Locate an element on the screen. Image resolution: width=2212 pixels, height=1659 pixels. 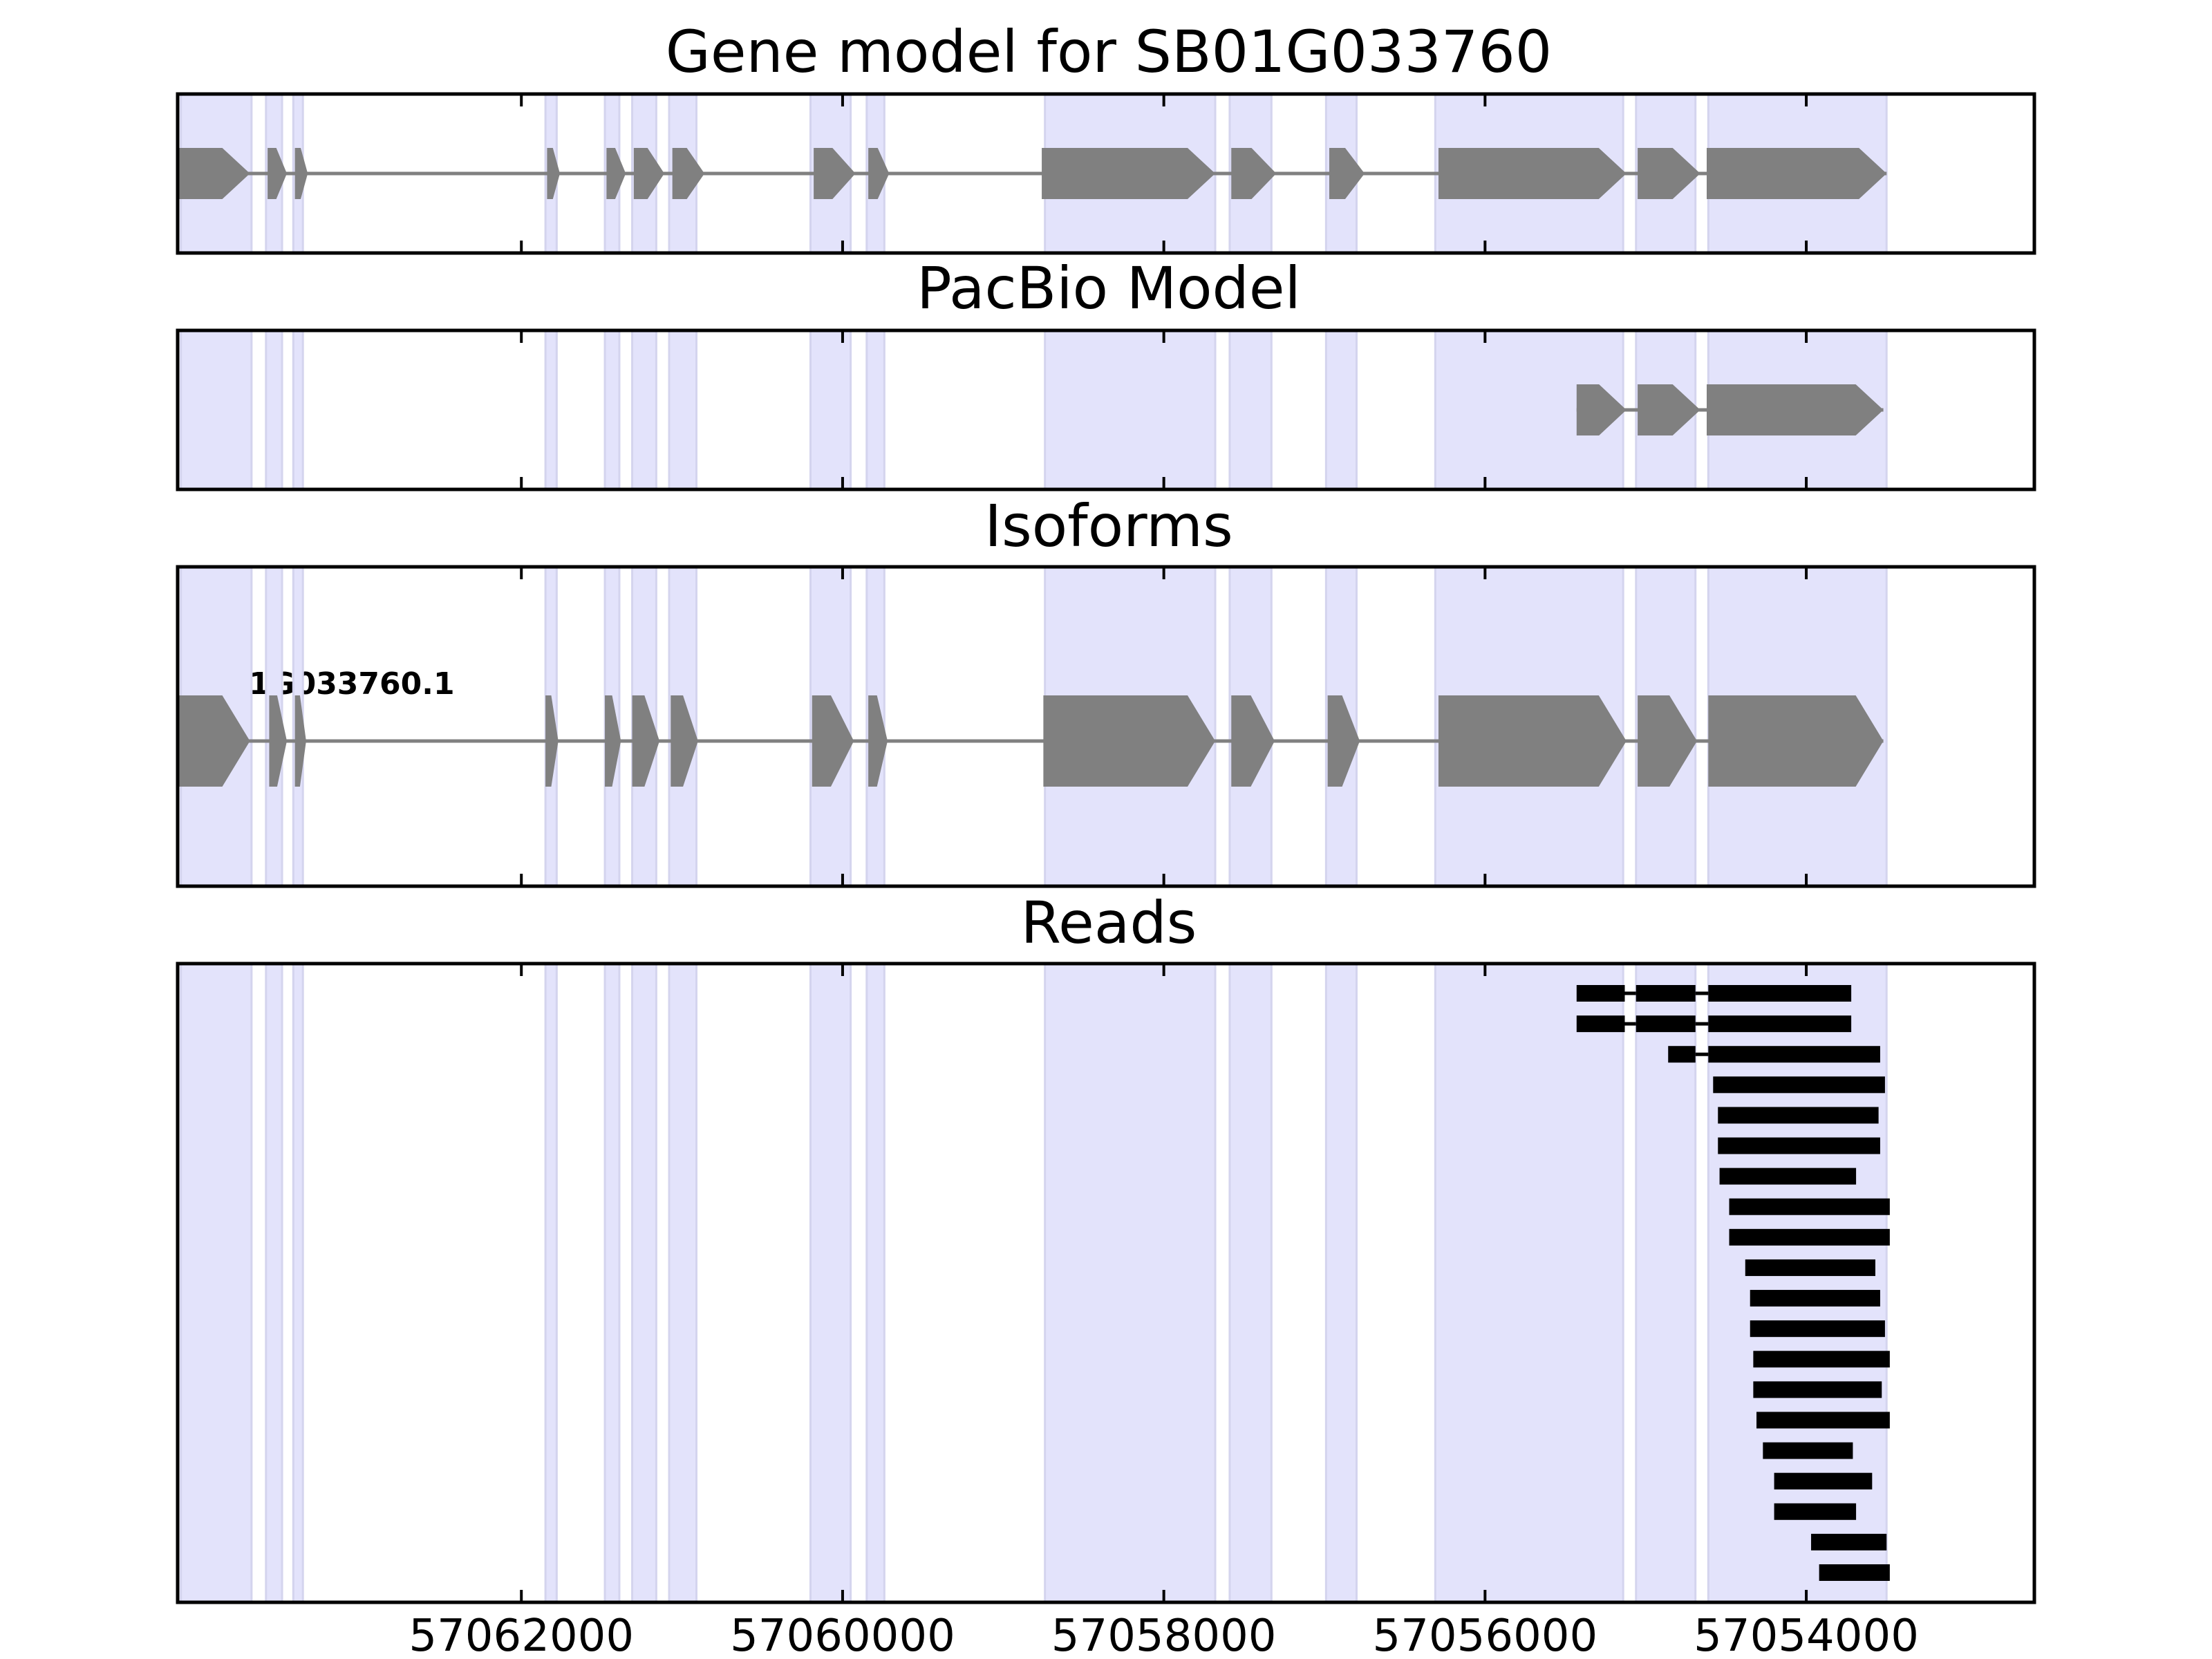
gene-model-panel: Gene model for SB01G033760 is located at coordinates (1106, 136).